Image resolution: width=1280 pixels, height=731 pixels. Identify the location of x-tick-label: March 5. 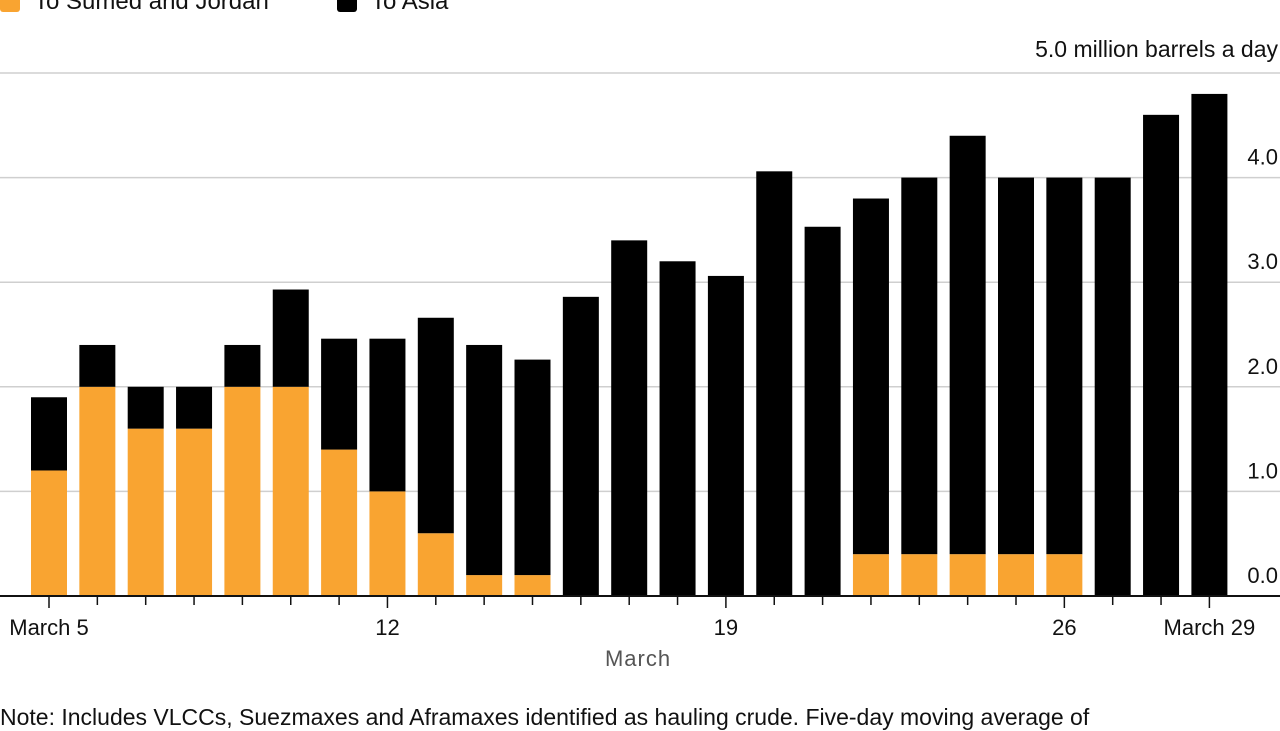
(48, 627).